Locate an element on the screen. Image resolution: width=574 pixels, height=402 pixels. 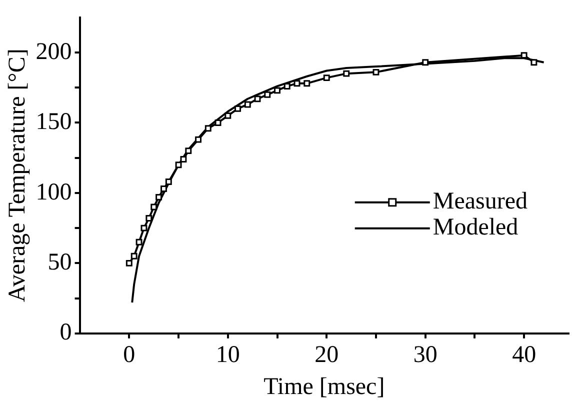
y-tick-label: 50 is located at coordinates (60, 262).